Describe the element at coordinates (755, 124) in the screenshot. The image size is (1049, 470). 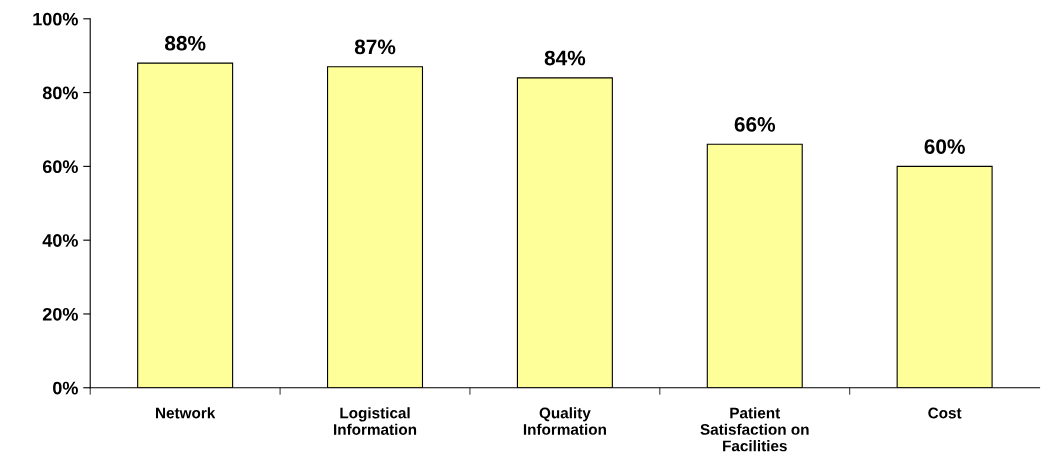
I see `data-label: 66%` at that location.